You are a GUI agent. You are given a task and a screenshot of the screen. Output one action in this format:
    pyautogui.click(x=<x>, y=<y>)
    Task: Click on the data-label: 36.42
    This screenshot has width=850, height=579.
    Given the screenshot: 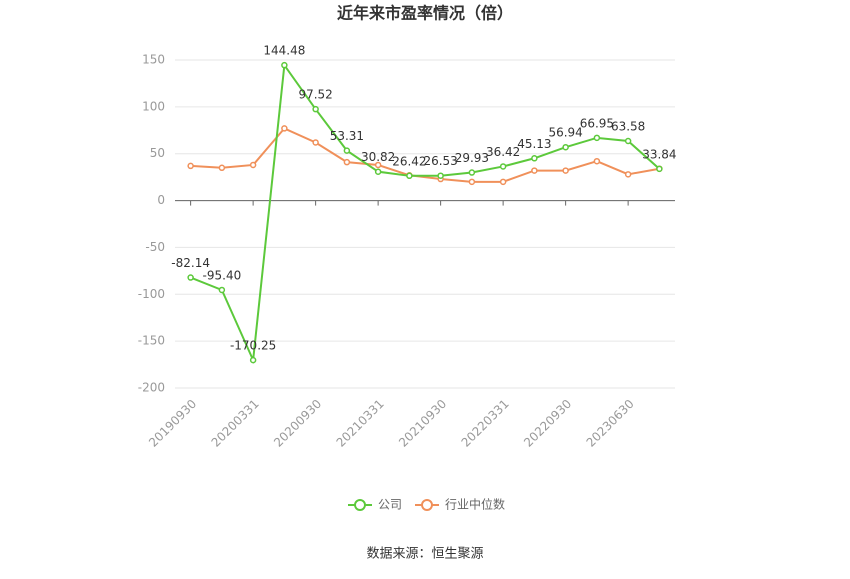 What is the action you would take?
    pyautogui.click(x=503, y=152)
    